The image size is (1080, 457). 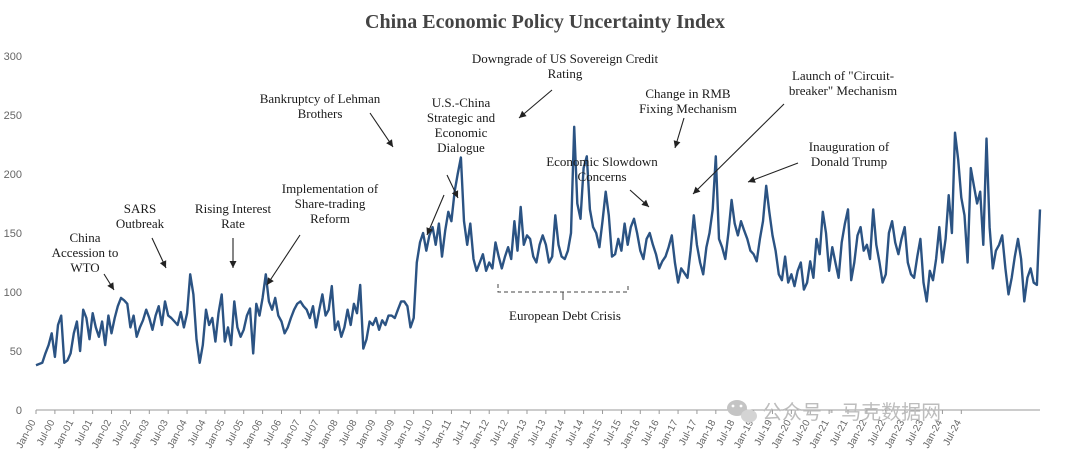 What do you see at coordinates (601, 176) in the screenshot?
I see `annotation-label: Concerns` at bounding box center [601, 176].